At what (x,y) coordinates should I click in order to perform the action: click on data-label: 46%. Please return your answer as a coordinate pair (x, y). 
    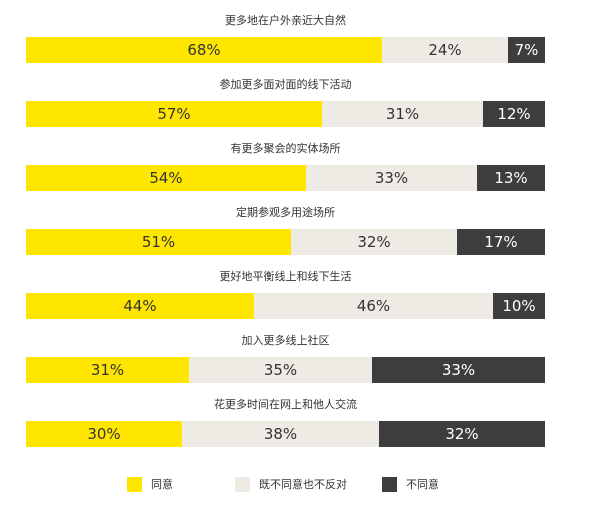
    Looking at the image, I should click on (373, 306).